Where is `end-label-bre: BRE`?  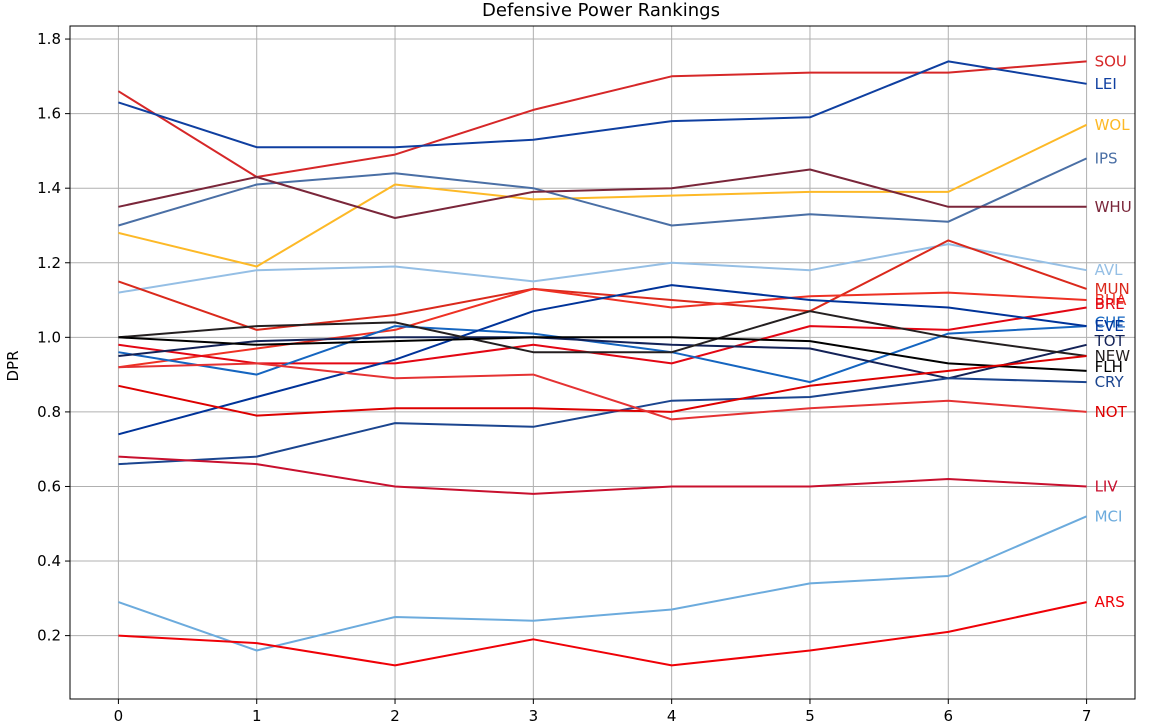
end-label-bre: BRE is located at coordinates (1110, 304).